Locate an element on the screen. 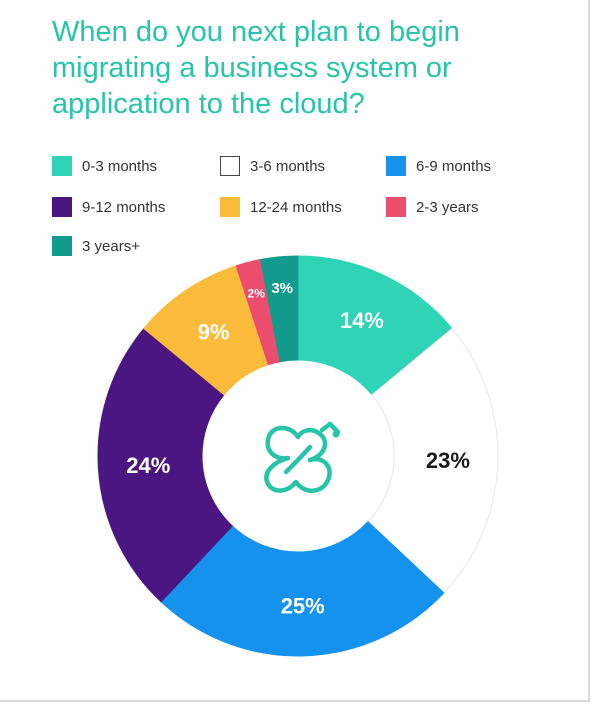 The height and width of the screenshot is (706, 597). legend-label: 3 years+ is located at coordinates (111, 246).